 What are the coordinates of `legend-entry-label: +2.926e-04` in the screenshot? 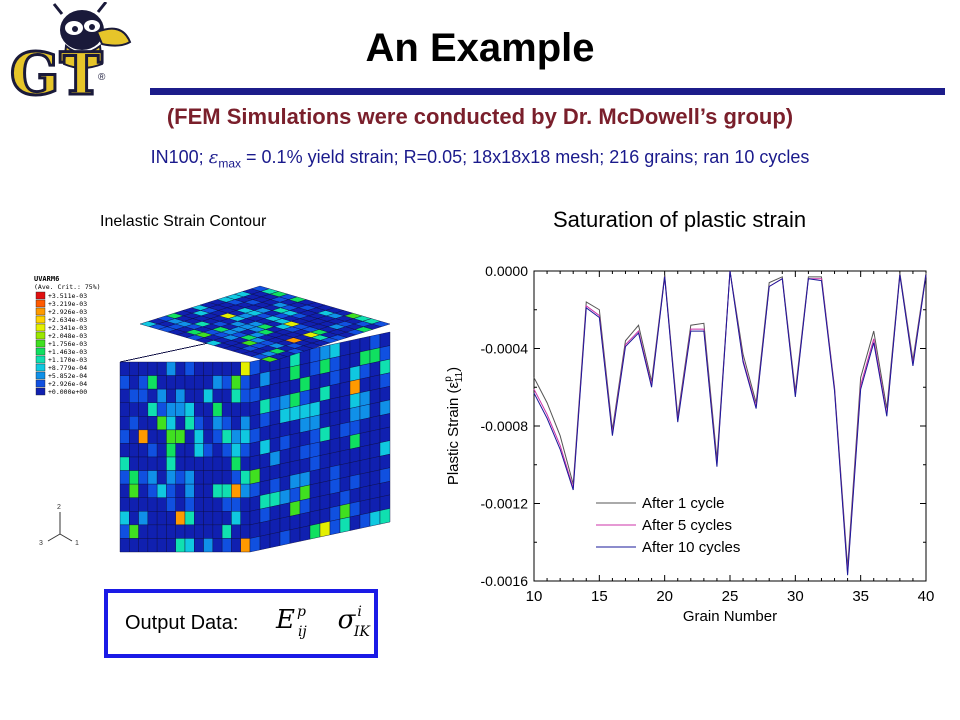 It's located at (67, 384).